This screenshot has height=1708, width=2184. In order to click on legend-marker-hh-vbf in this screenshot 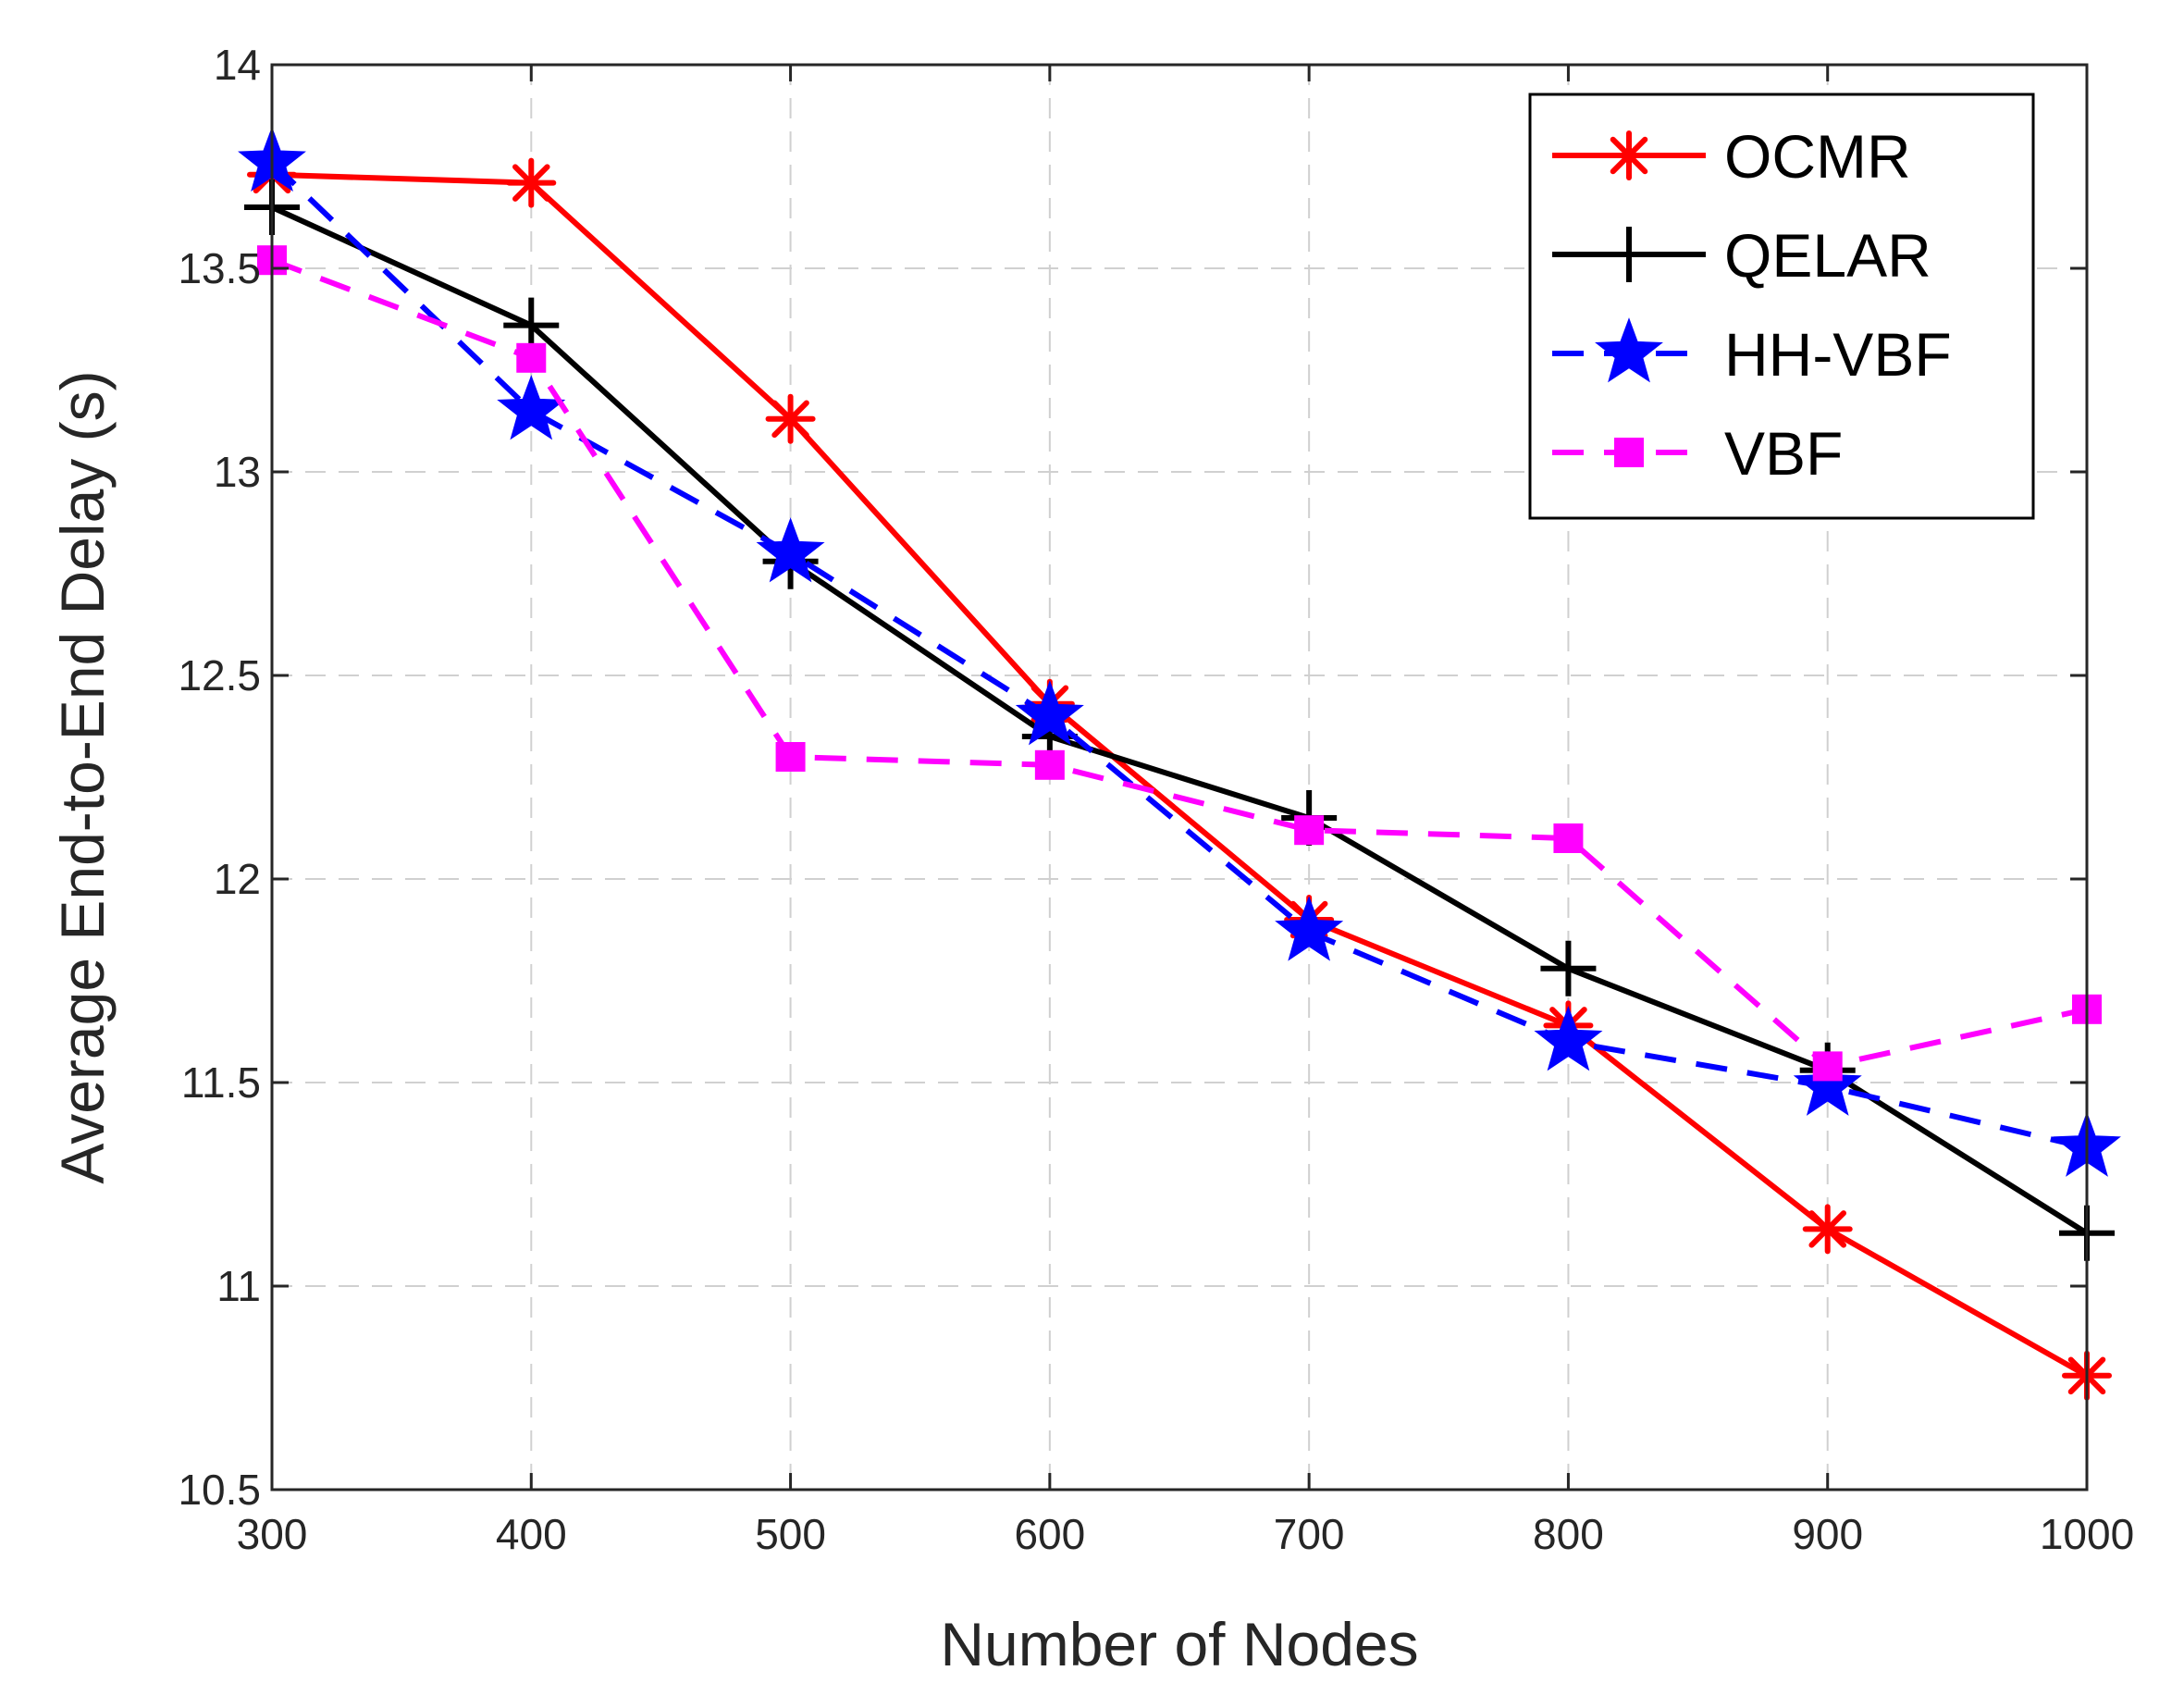, I will do `click(1629, 350)`.